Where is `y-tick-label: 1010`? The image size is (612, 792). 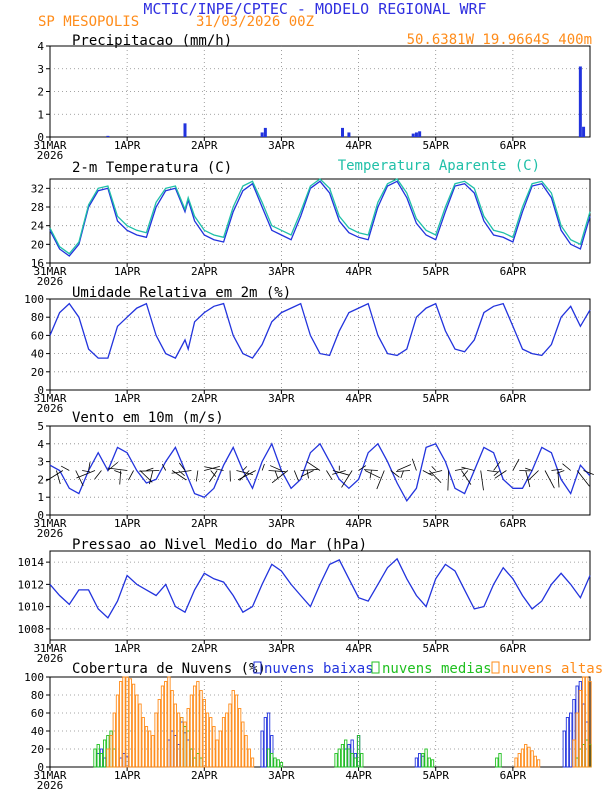 y-tick-label: 1010 is located at coordinates (31, 607).